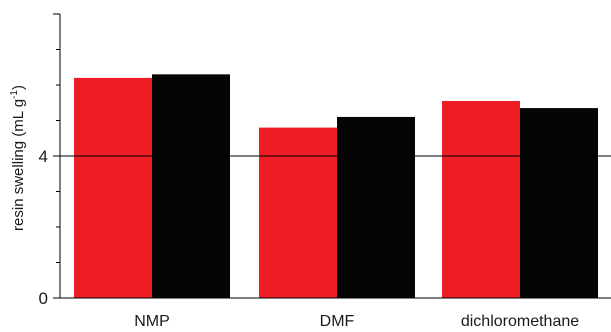 This screenshot has width=611, height=332. Describe the element at coordinates (56, 156) in the screenshot. I see `y-axis-ticks` at that location.